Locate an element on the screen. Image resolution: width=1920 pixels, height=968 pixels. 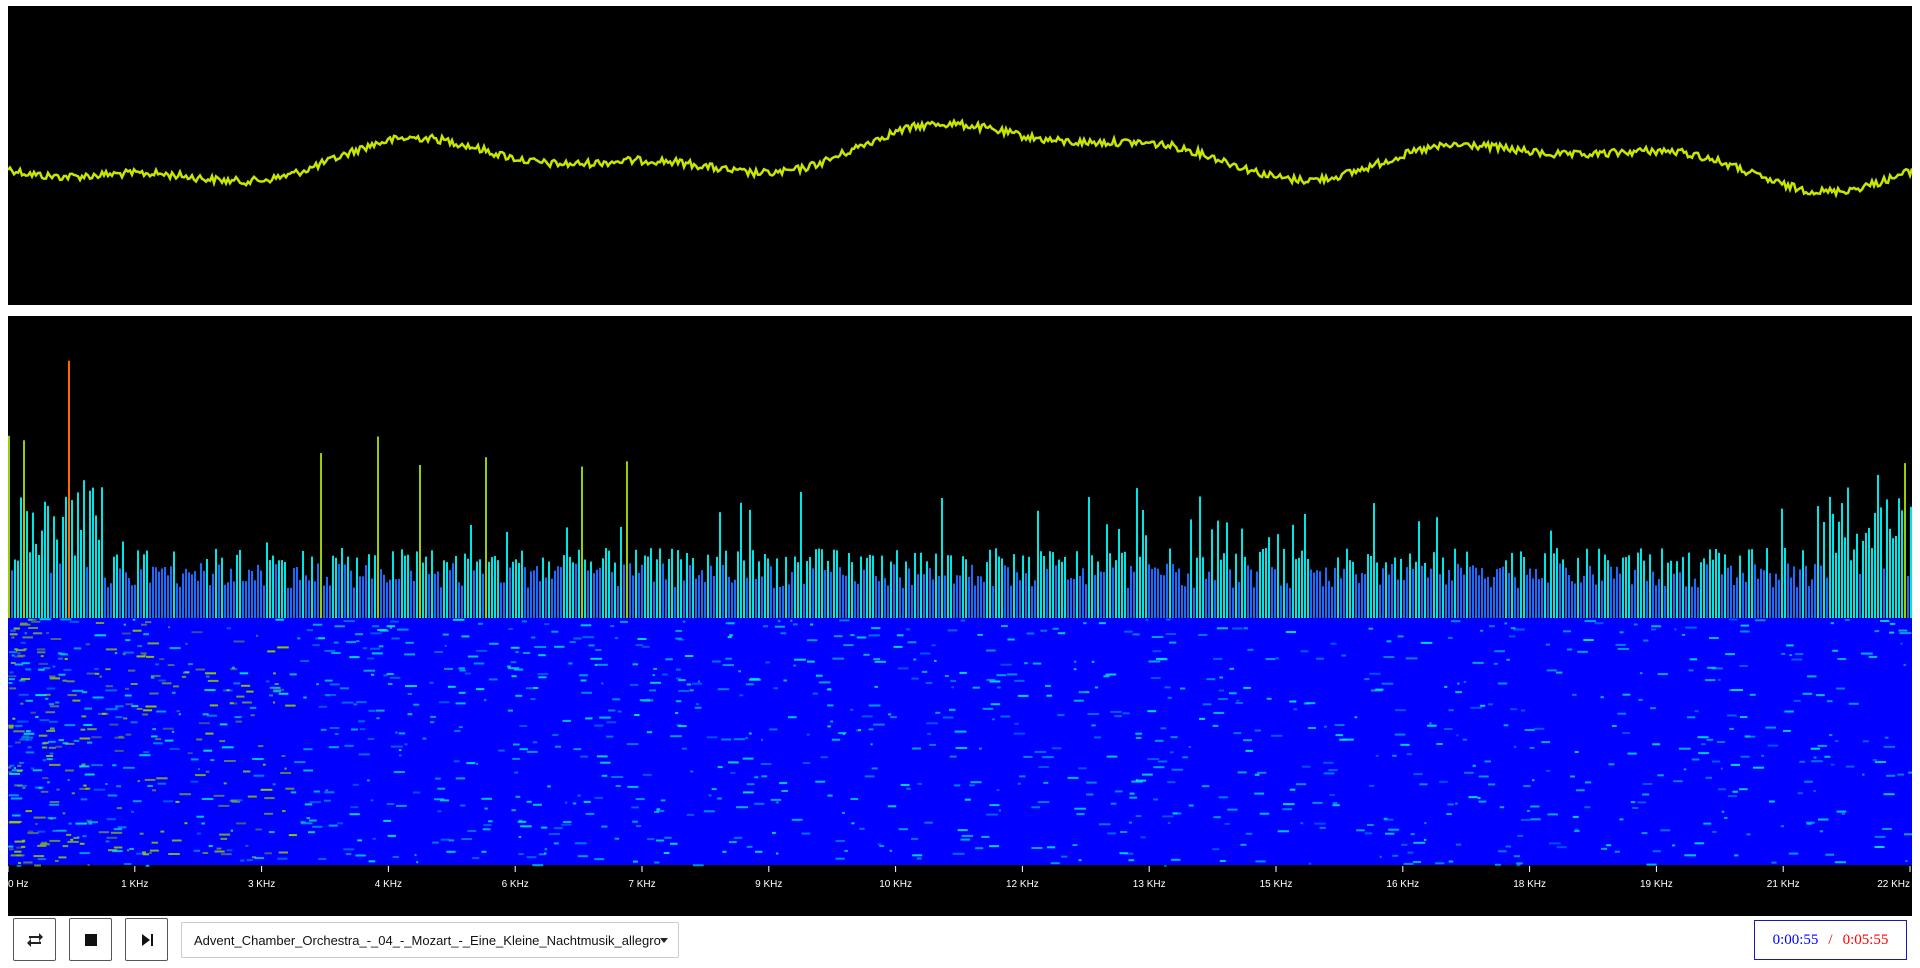
skip-next-button is located at coordinates (146, 939).